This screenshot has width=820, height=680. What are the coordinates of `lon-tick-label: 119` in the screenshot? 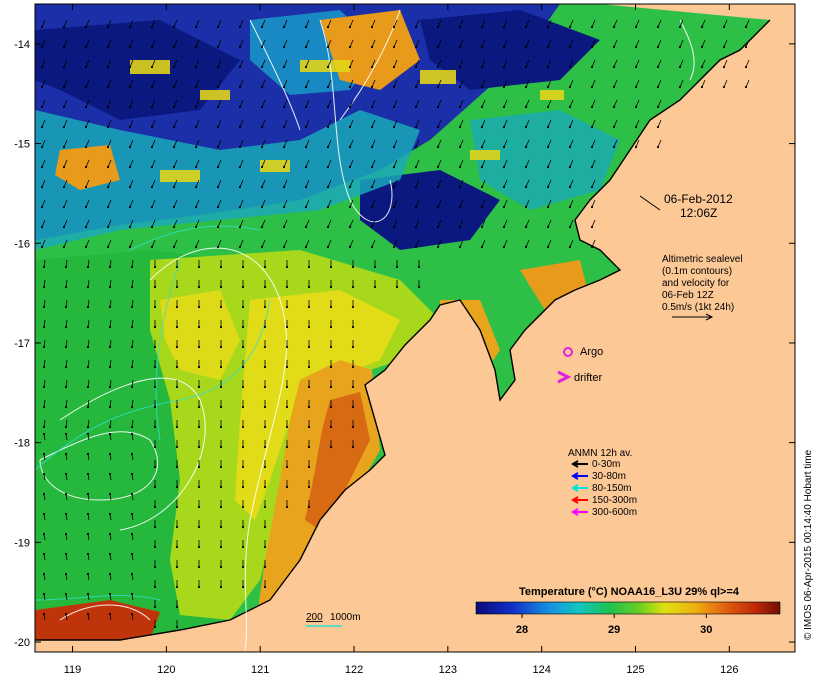 It's located at (73, 670).